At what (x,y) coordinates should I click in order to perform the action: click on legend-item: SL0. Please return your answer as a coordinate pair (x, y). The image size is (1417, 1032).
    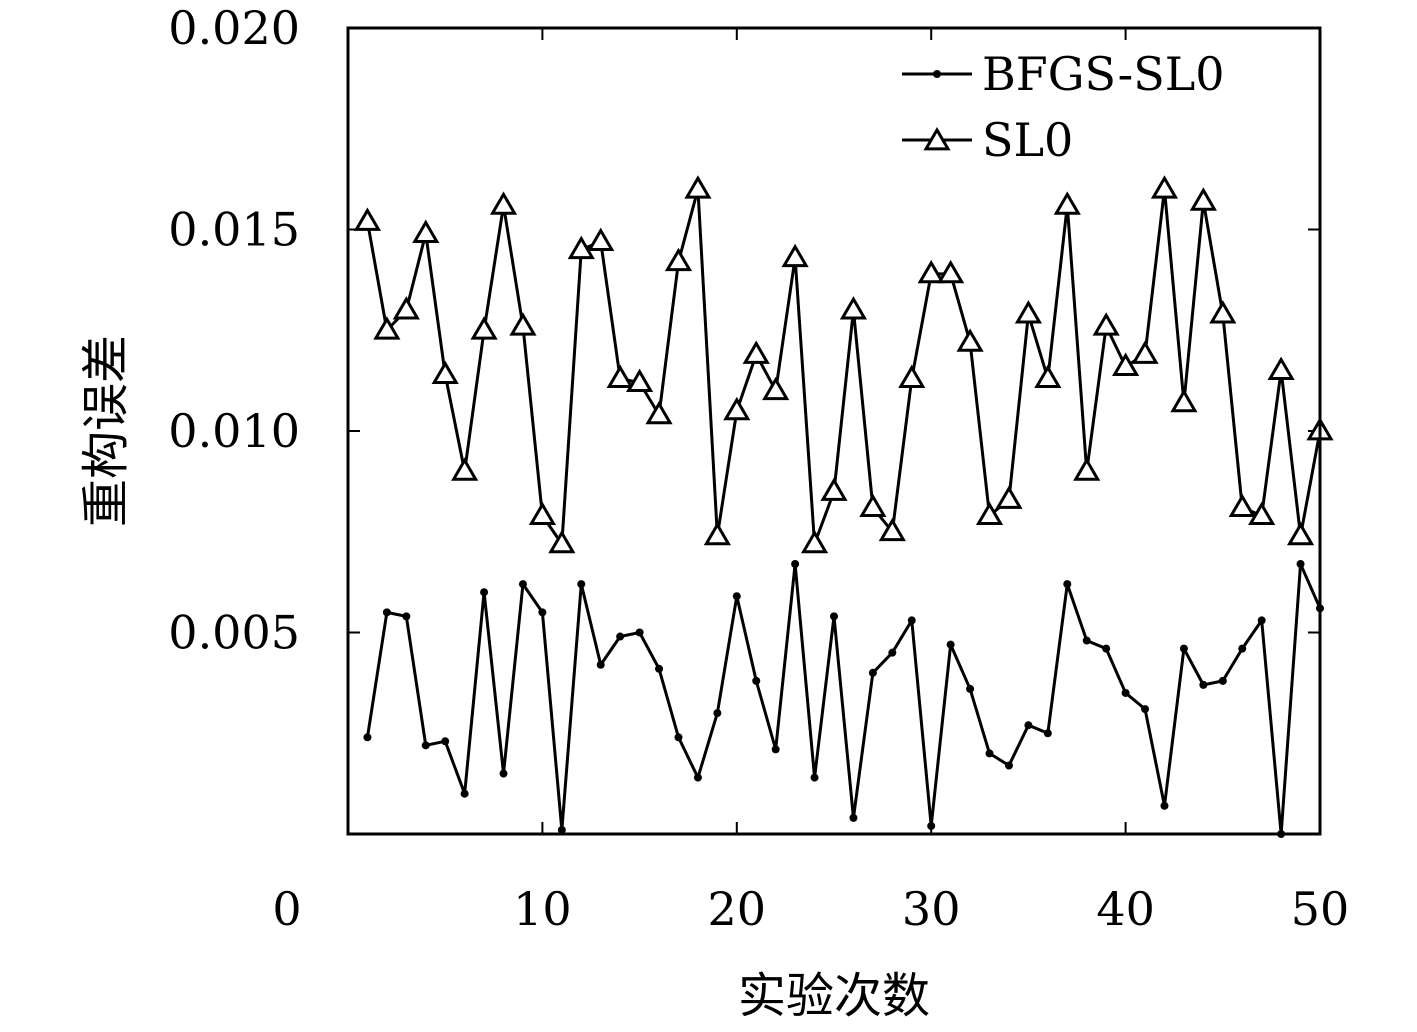
    Looking at the image, I should click on (987, 140).